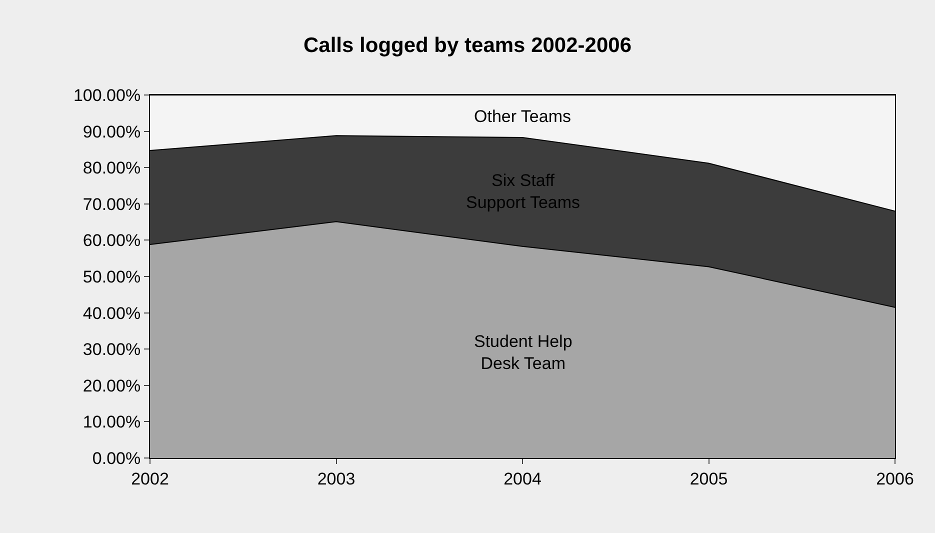  What do you see at coordinates (523, 353) in the screenshot?
I see `series-label: Student Help Desk Team` at bounding box center [523, 353].